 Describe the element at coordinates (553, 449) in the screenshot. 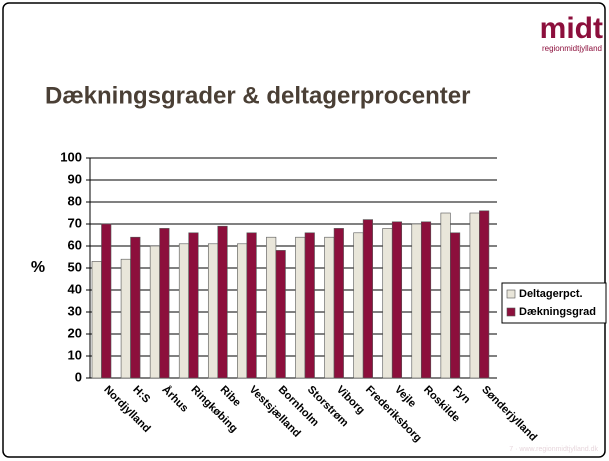

I see `footer: 7 · www.regionmidtjylland.dk` at that location.